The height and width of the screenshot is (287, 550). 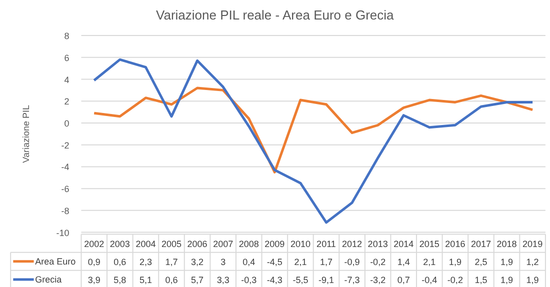 What do you see at coordinates (506, 243) in the screenshot?
I see `x-tick-label: 2018` at bounding box center [506, 243].